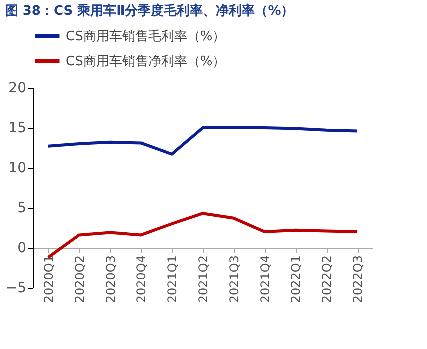  What do you see at coordinates (203, 141) in the screenshot?
I see `line-series` at bounding box center [203, 141].